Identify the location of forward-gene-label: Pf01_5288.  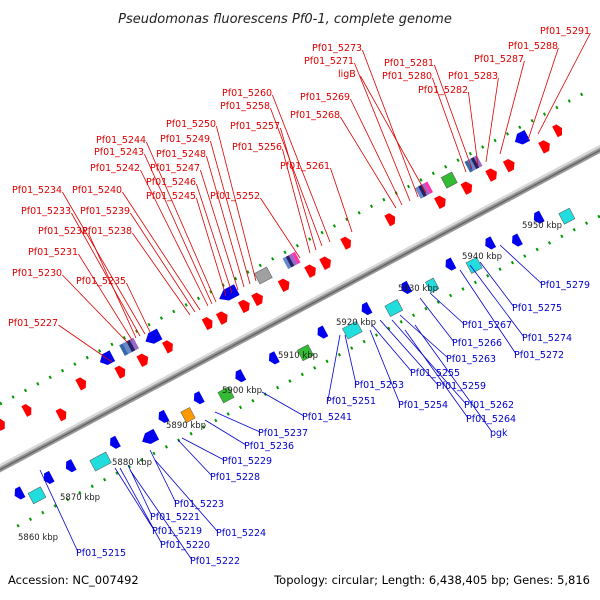
(533, 46).